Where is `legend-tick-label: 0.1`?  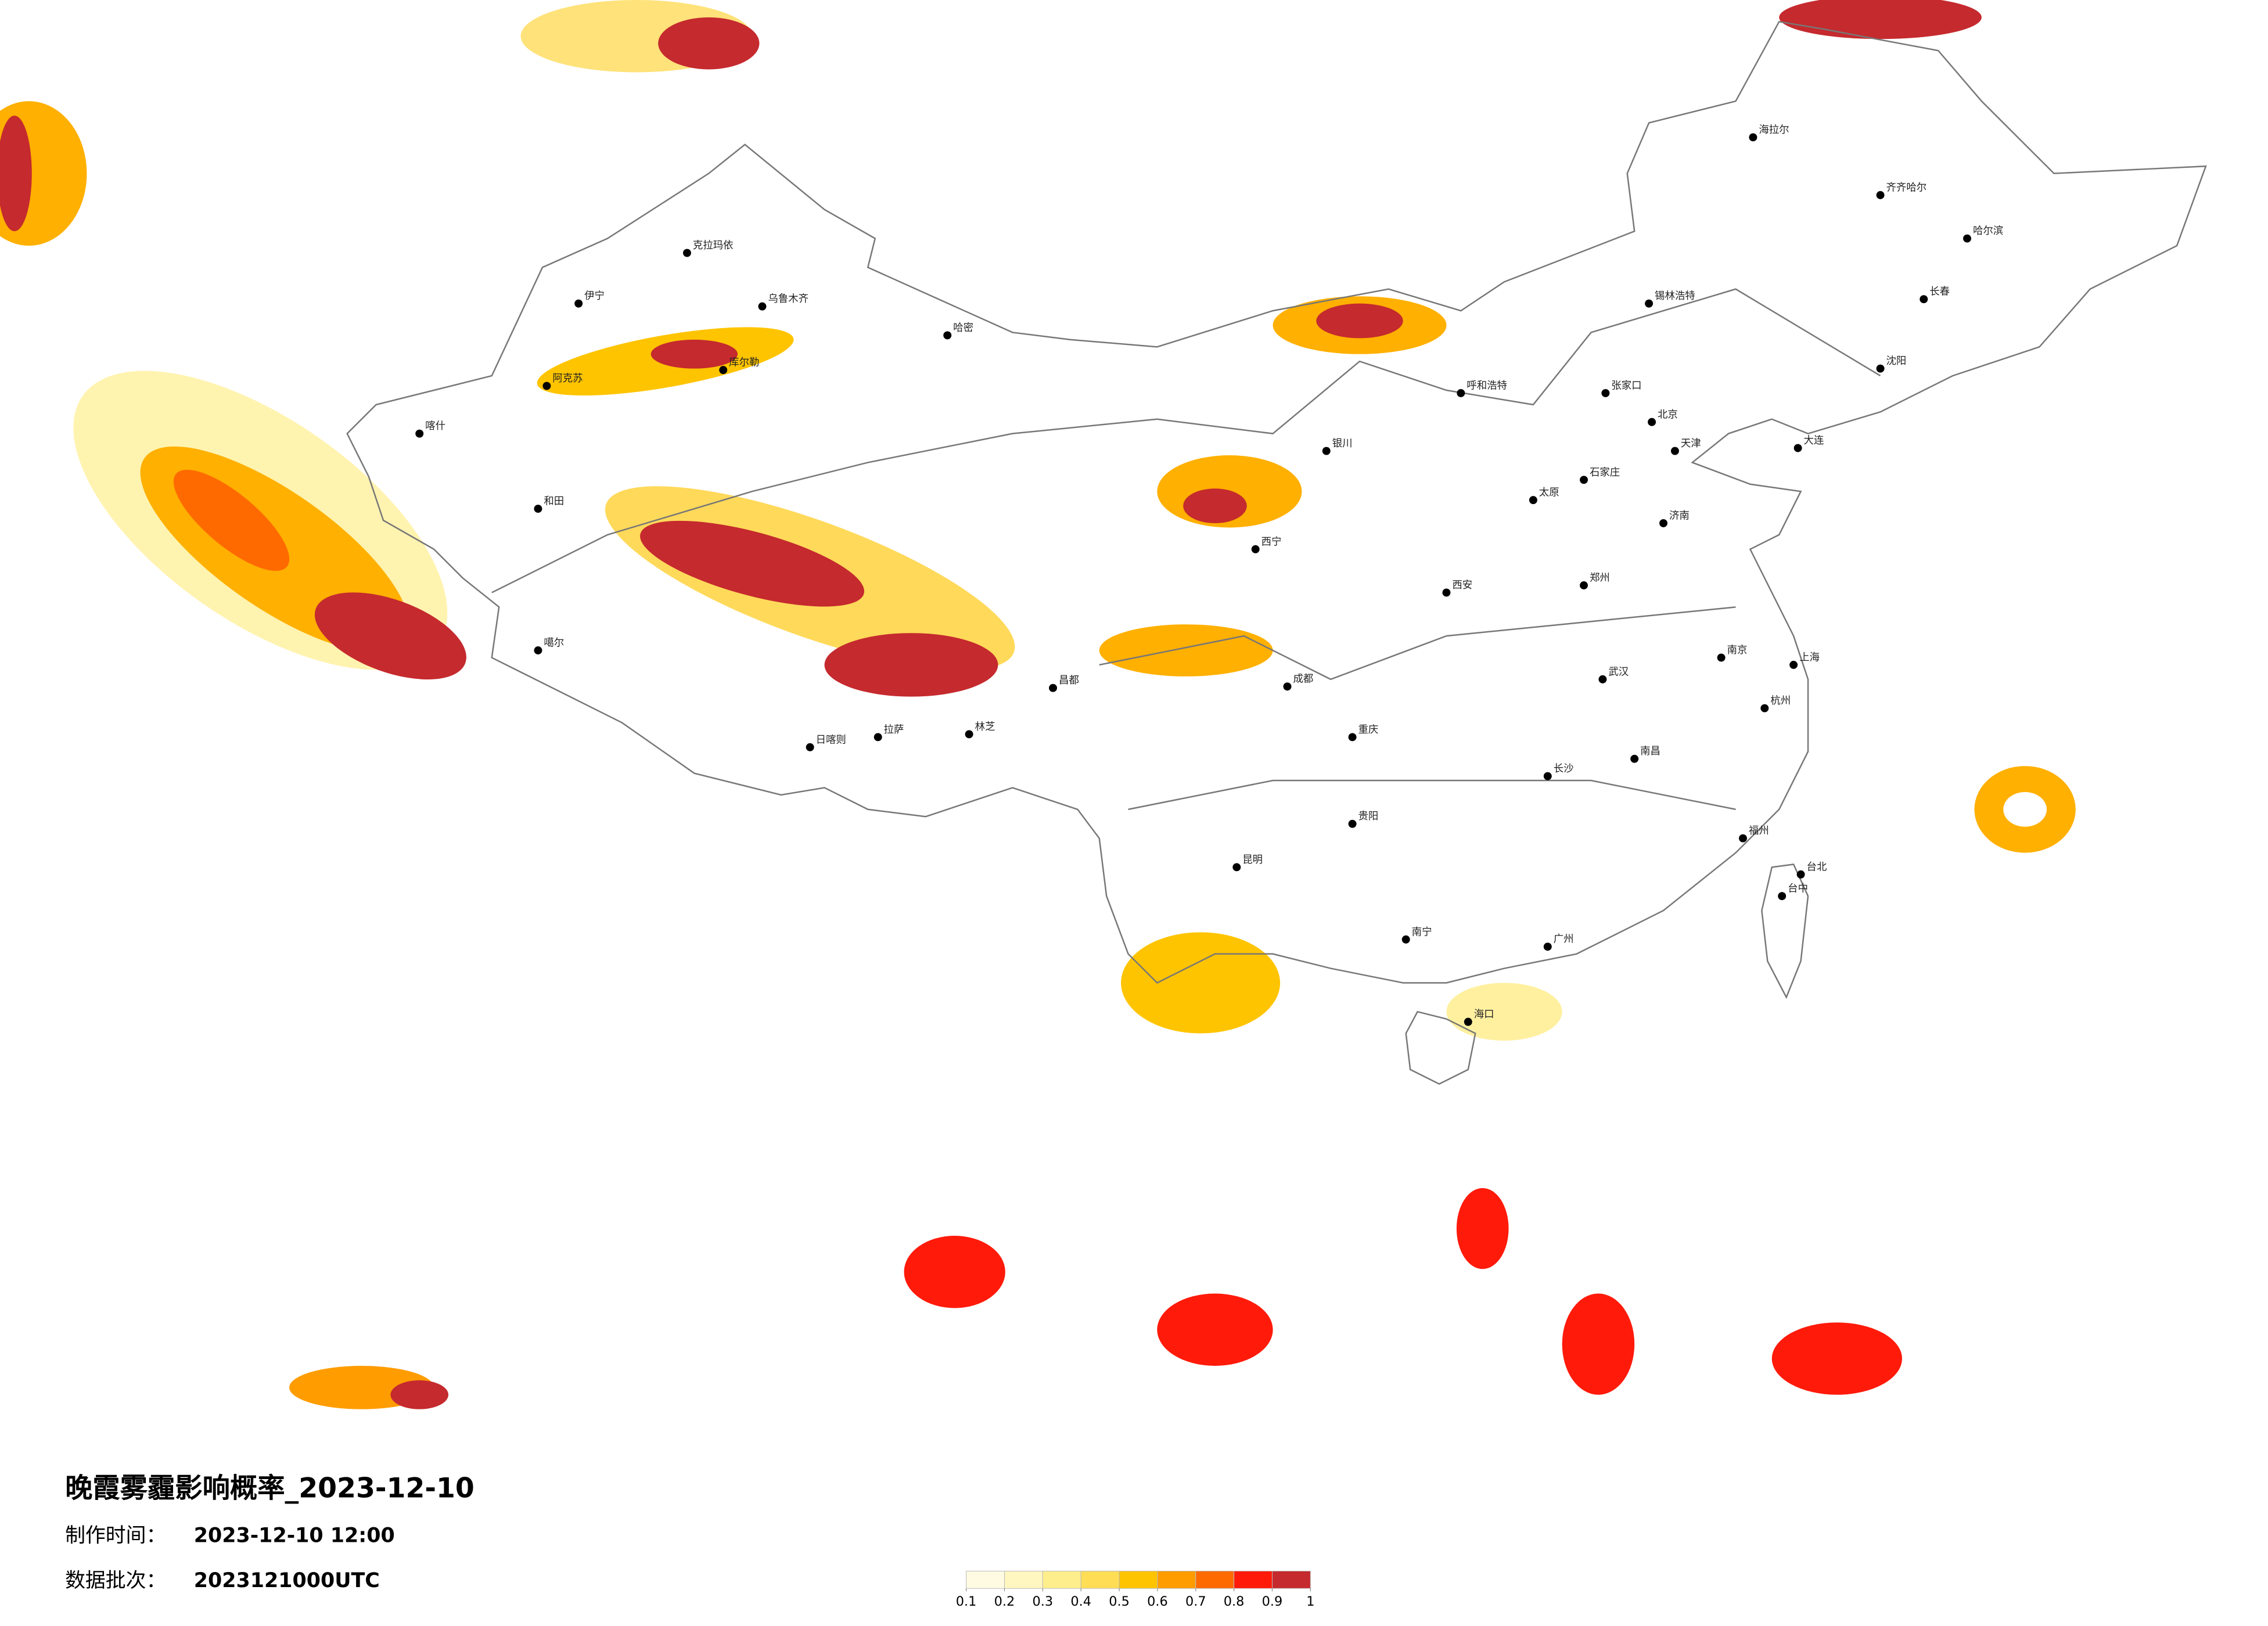 legend-tick-label: 0.1 is located at coordinates (966, 1601).